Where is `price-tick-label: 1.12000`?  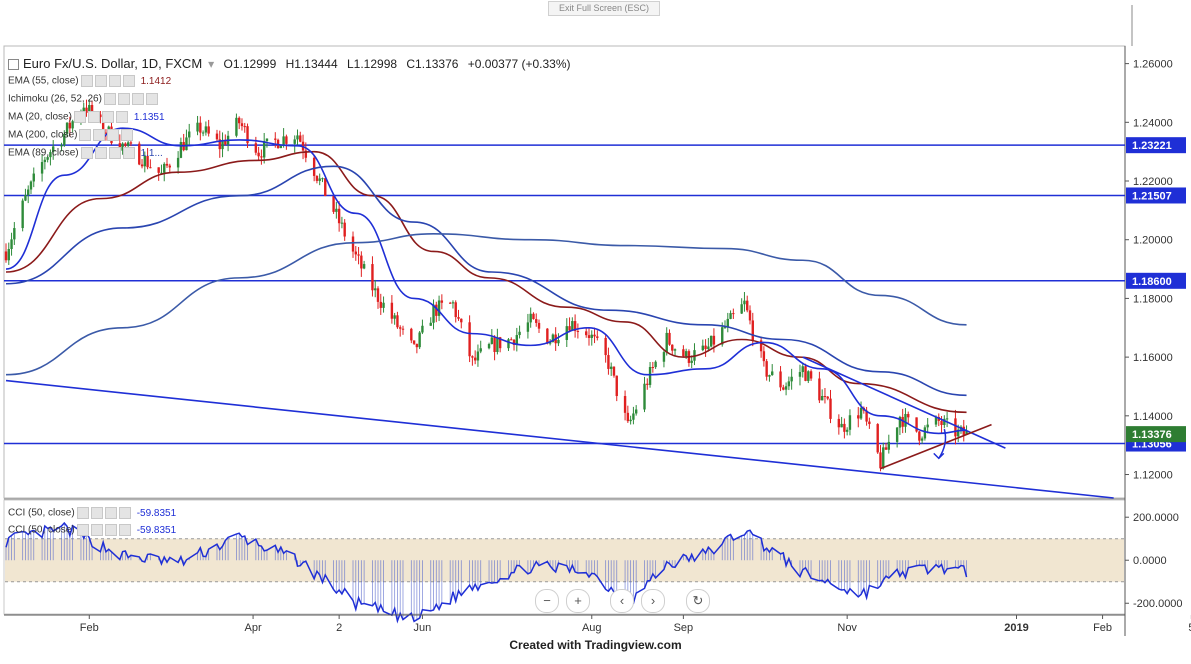 price-tick-label: 1.12000 is located at coordinates (1153, 476).